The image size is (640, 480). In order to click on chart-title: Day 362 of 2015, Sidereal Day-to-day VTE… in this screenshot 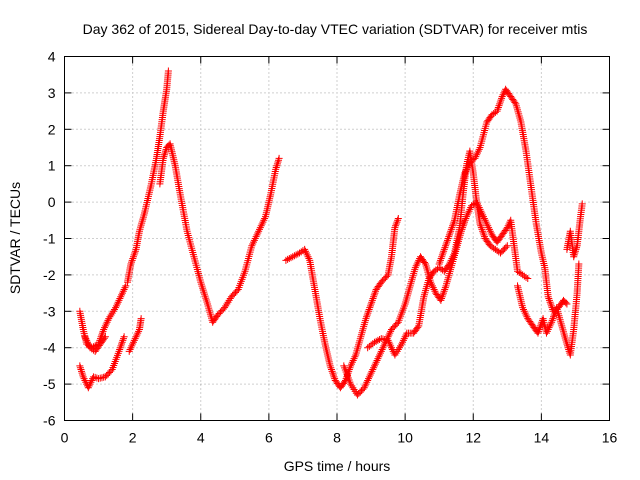, I will do `click(335, 29)`.